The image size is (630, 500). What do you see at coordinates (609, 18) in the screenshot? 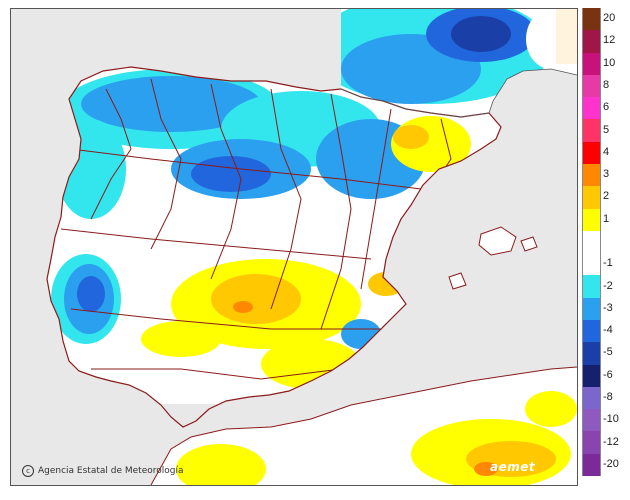
I see `legend-label: 20` at bounding box center [609, 18].